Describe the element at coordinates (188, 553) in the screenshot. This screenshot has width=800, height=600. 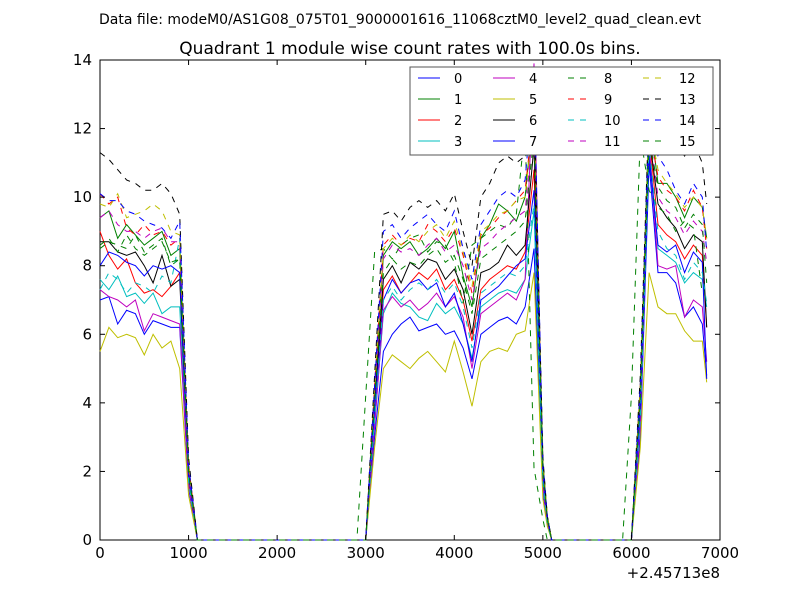
I see `x-tick-label: 1000` at that location.